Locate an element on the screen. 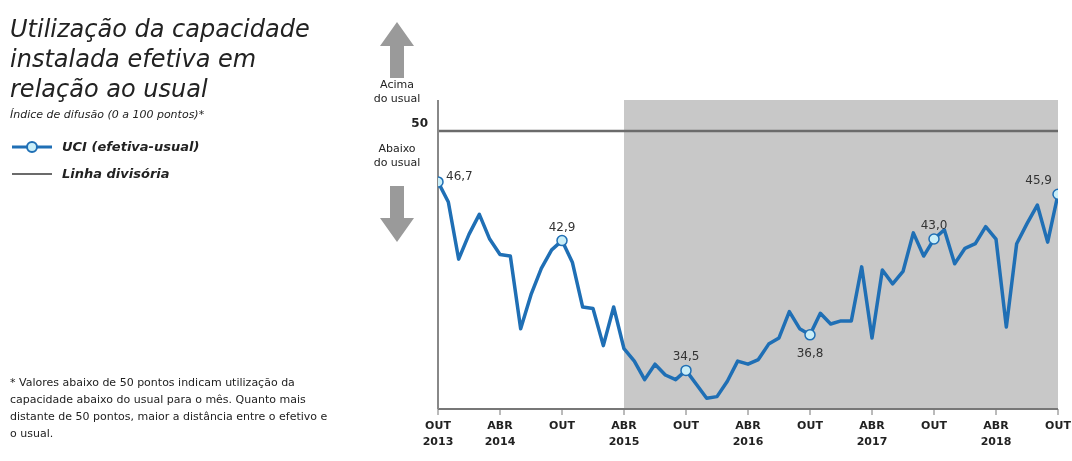  text: Utilização da capacidade instalada efetiva em relação ao usual is located at coordinates (160, 59).